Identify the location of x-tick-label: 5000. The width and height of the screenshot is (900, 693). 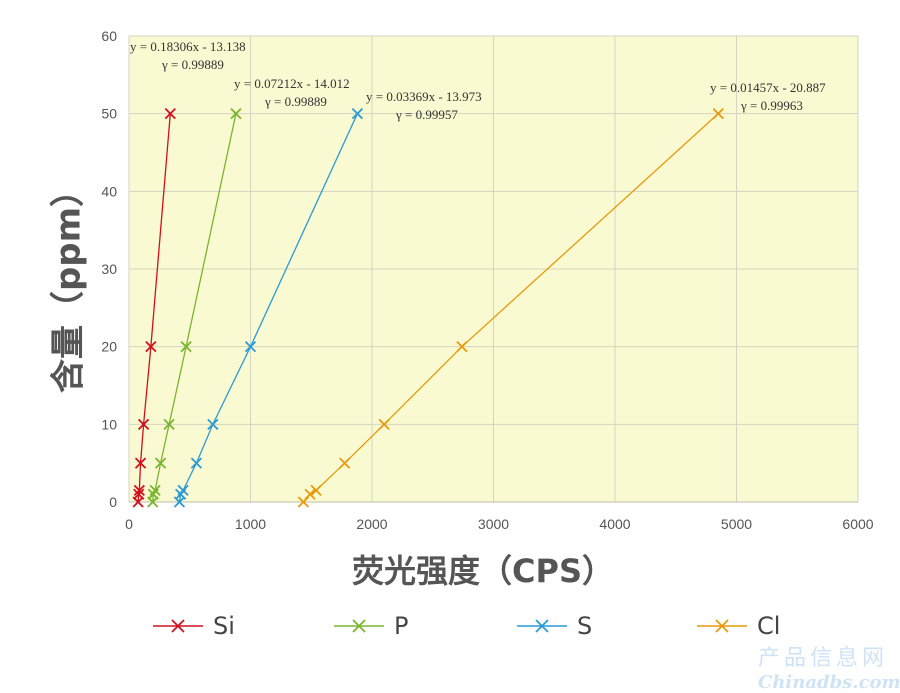
(736, 524).